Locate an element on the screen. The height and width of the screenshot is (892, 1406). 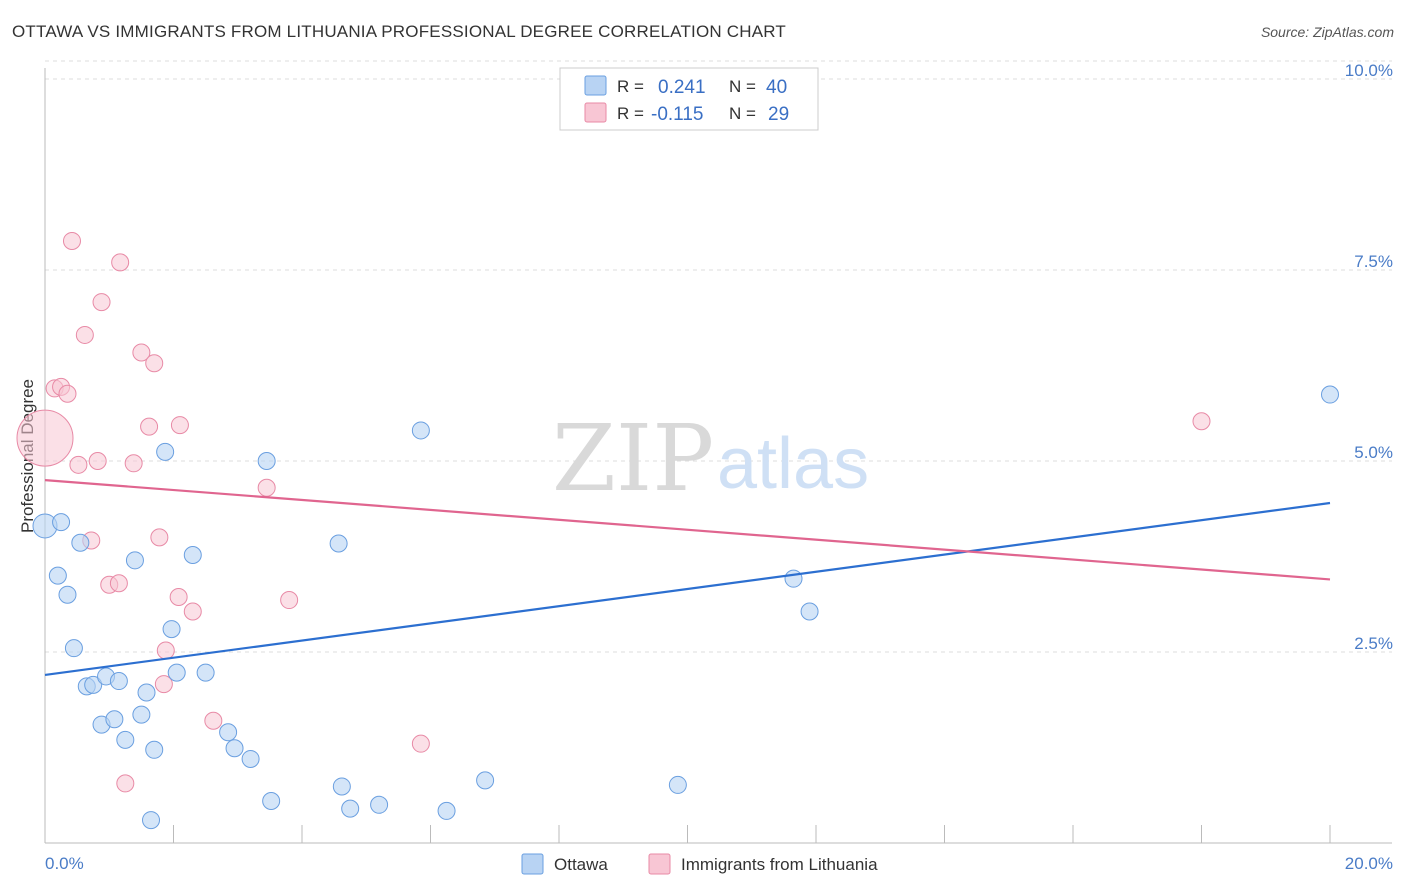
legend-r-label-lithuania: R = is located at coordinates (630, 113).